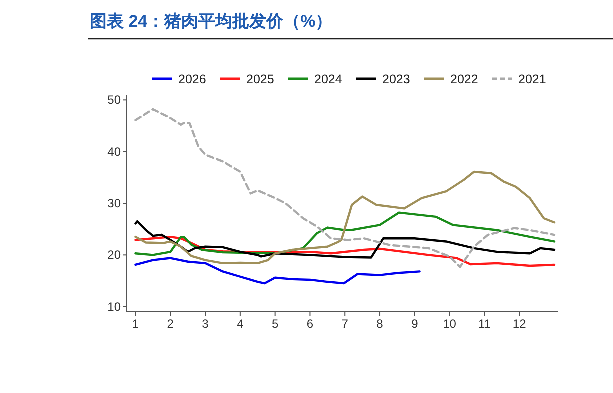 This screenshot has height=393, width=613. Describe the element at coordinates (115, 307) in the screenshot. I see `y-tick-label: 10` at that location.